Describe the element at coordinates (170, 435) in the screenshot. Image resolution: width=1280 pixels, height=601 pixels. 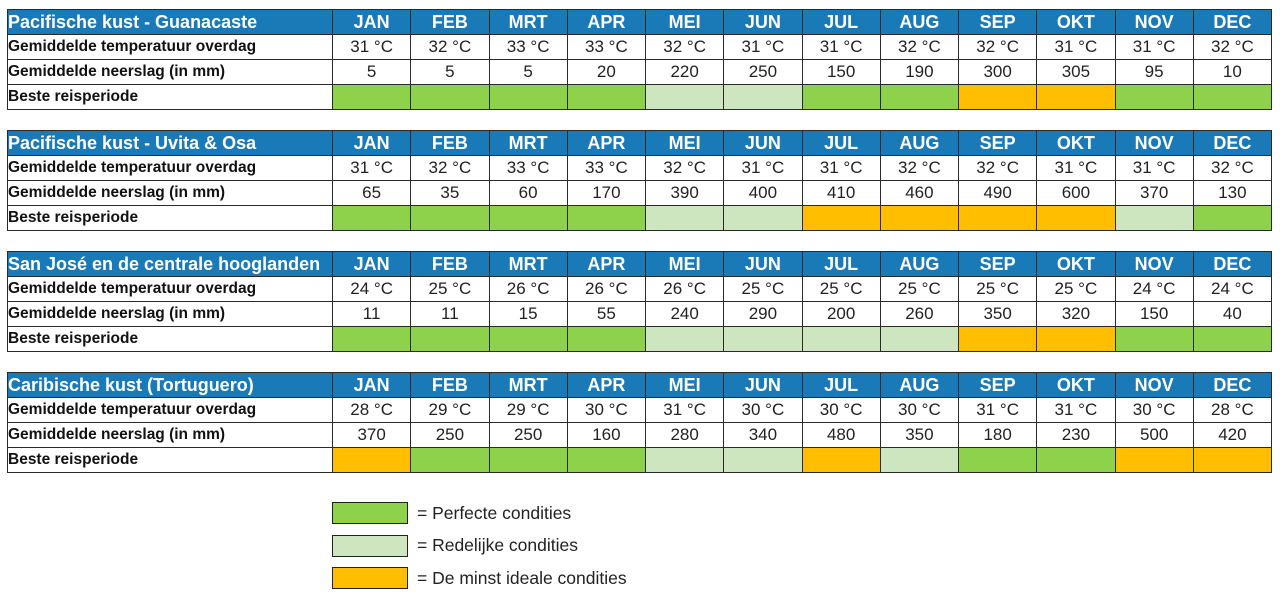
I see `rainfall-label: Gemiddelde neerslag (in mm)` at that location.